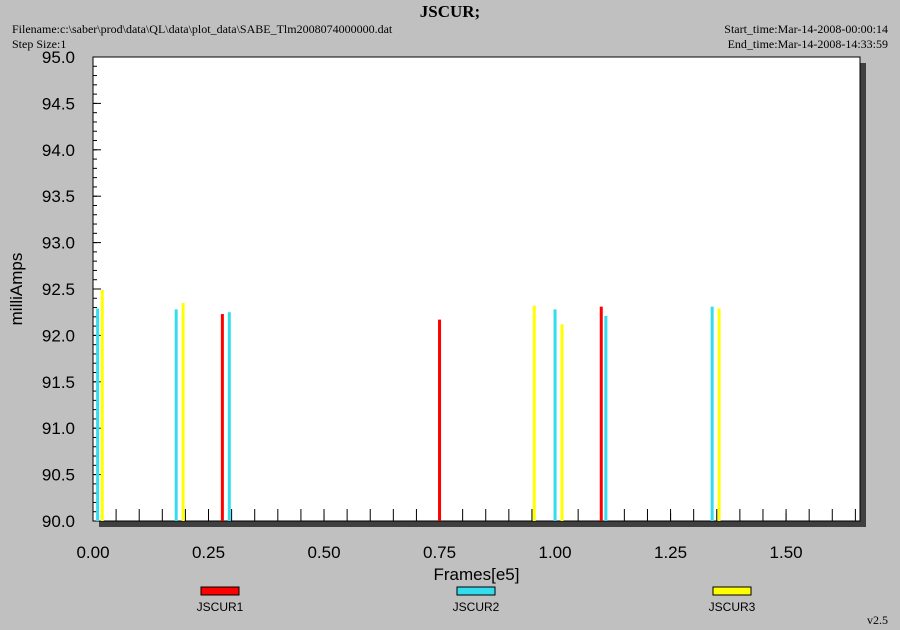 The width and height of the screenshot is (900, 630). Describe the element at coordinates (58, 289) in the screenshot. I see `y-tick-label: 92.5` at that location.